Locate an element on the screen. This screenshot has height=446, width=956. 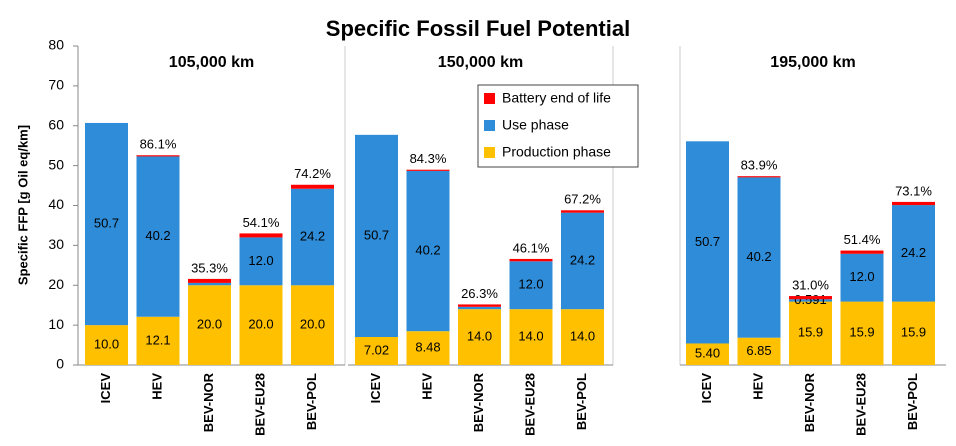
panel-subtitle: 105,000 km is located at coordinates (211, 62).